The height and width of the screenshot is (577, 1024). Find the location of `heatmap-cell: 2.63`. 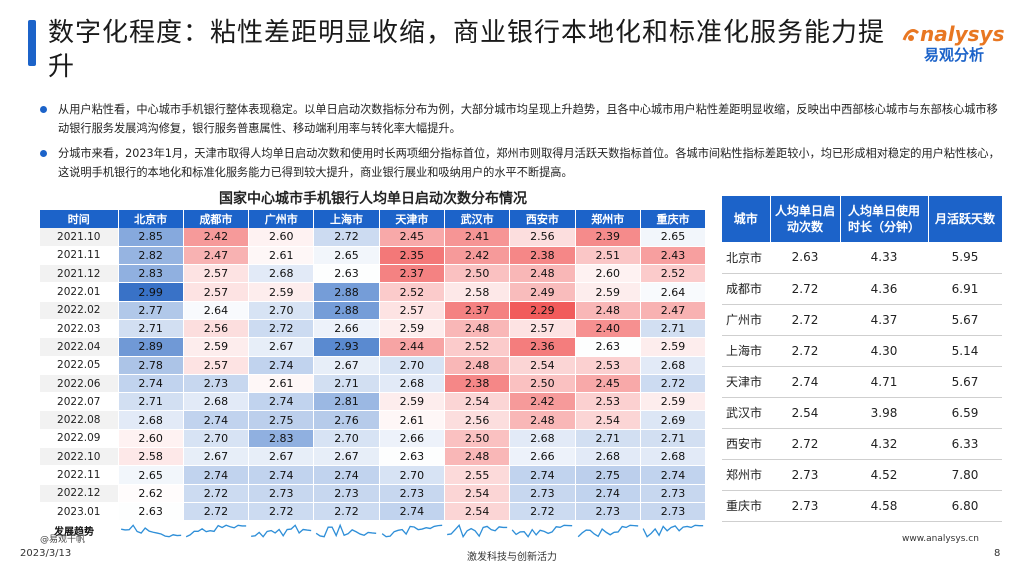

heatmap-cell: 2.63 is located at coordinates (151, 512).